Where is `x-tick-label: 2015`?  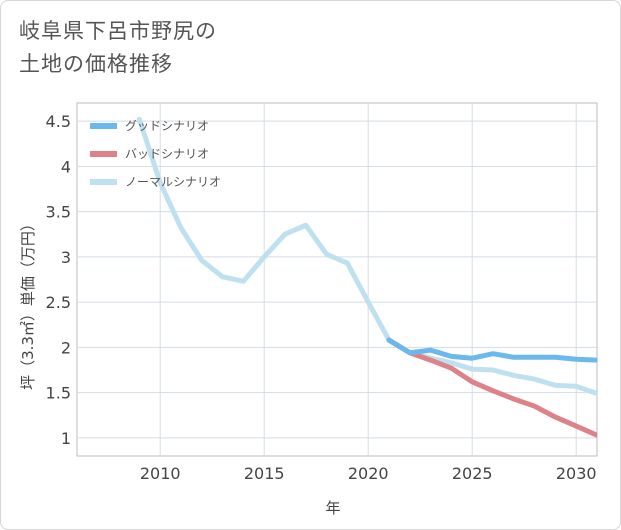
x-tick-label: 2015 is located at coordinates (264, 473).